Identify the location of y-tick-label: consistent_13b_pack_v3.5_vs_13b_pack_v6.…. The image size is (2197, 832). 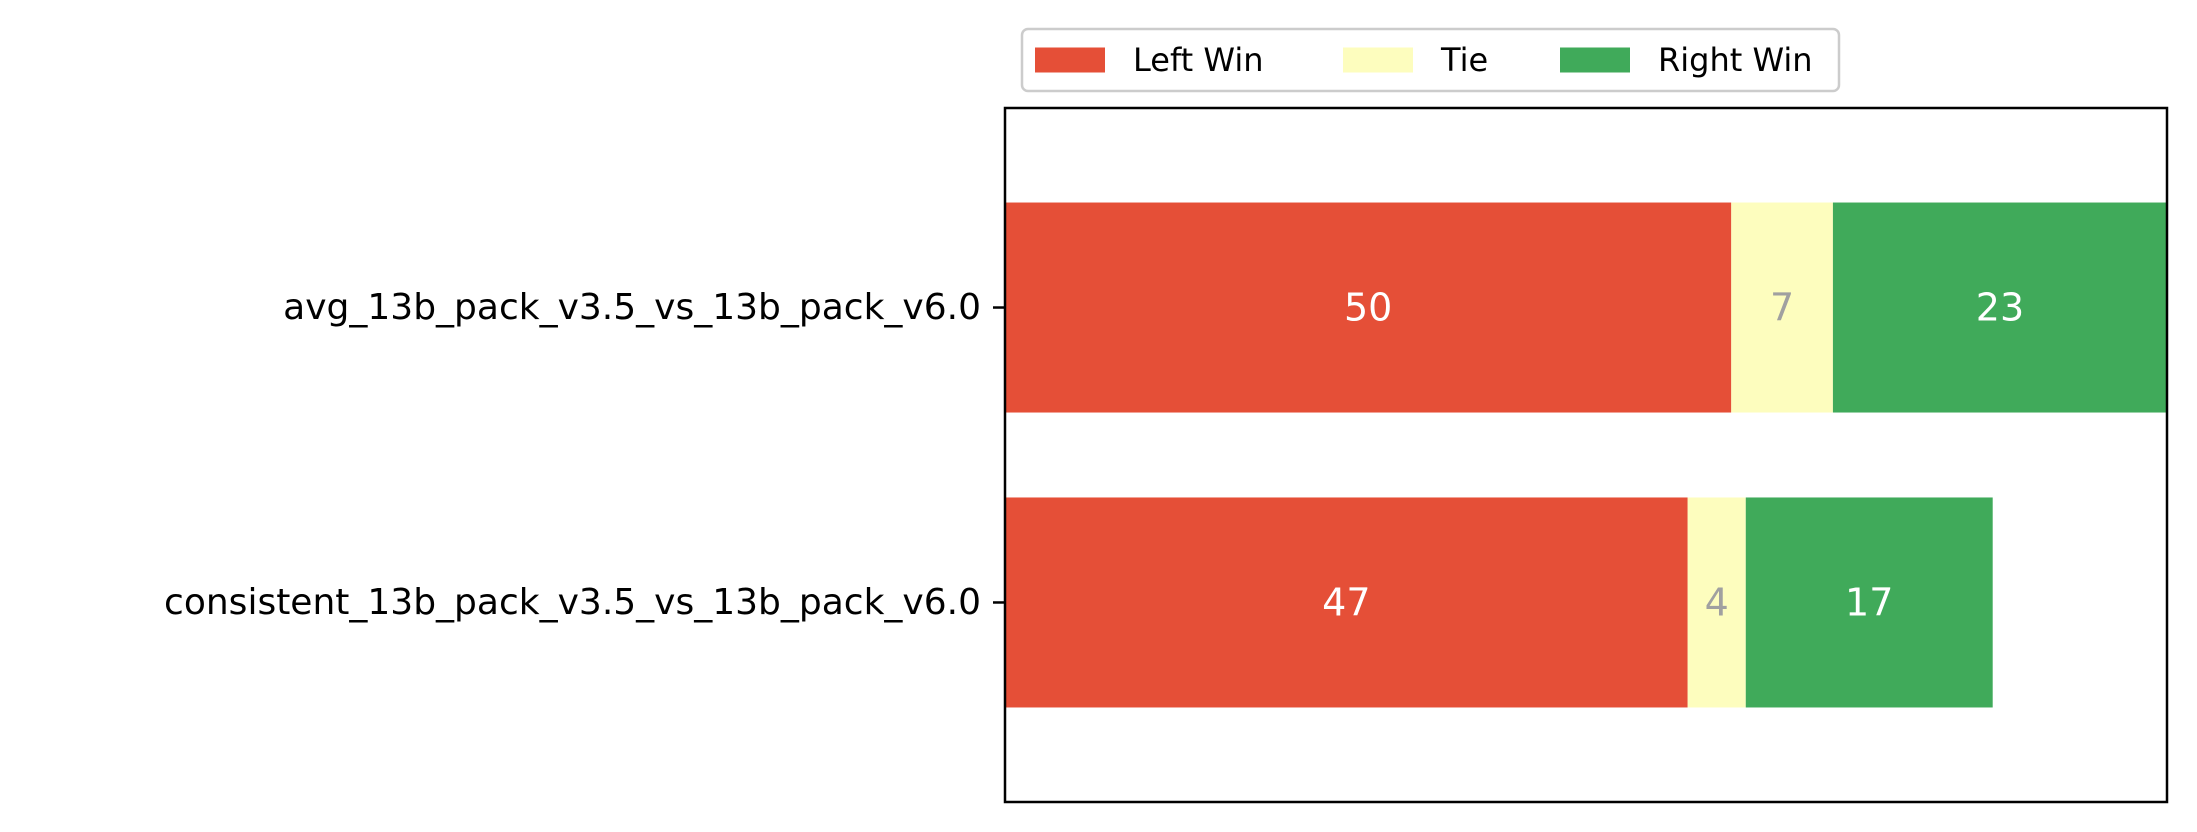
(572, 602).